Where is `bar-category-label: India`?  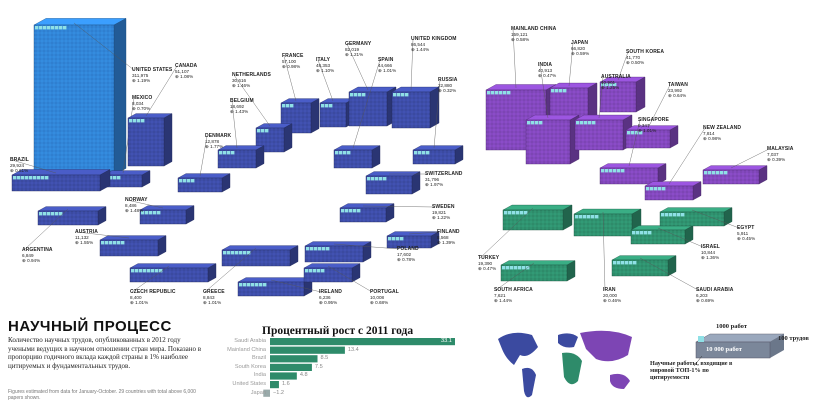
bar-category-label: India is located at coordinates (259, 375).